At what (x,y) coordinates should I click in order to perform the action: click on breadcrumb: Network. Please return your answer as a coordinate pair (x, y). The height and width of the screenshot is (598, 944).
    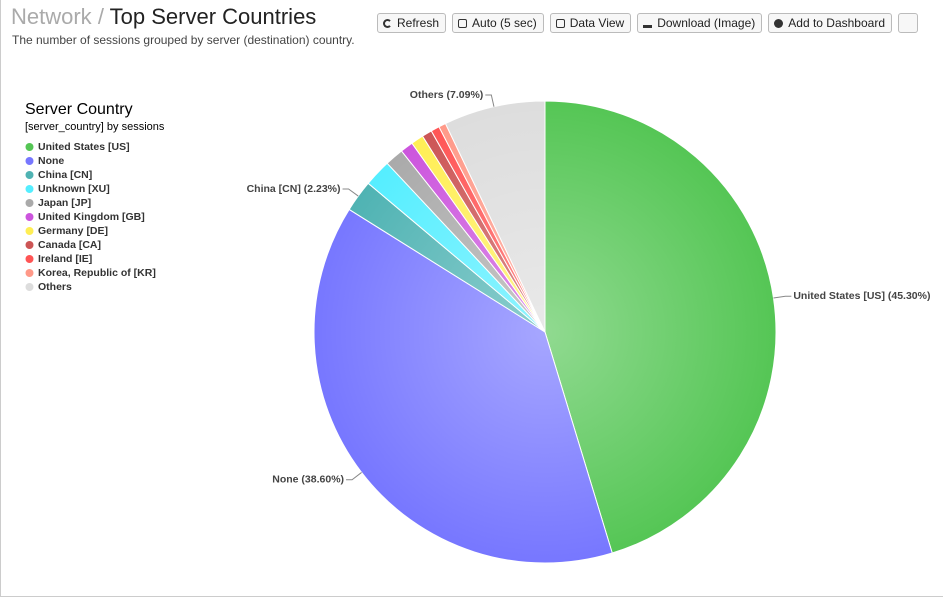
    Looking at the image, I should click on (51, 16).